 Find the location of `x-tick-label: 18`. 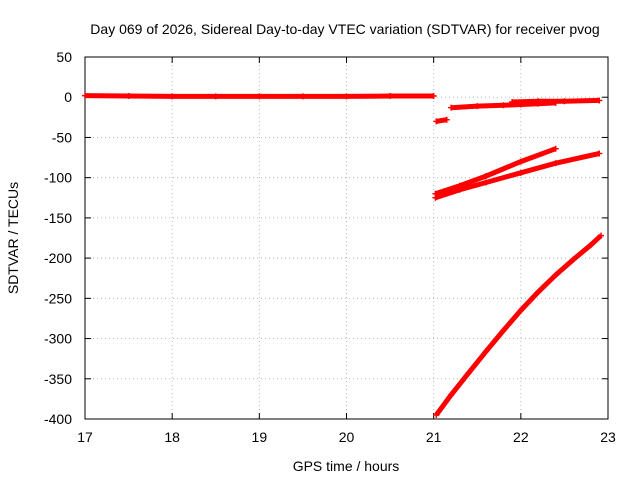

x-tick-label: 18 is located at coordinates (172, 437).